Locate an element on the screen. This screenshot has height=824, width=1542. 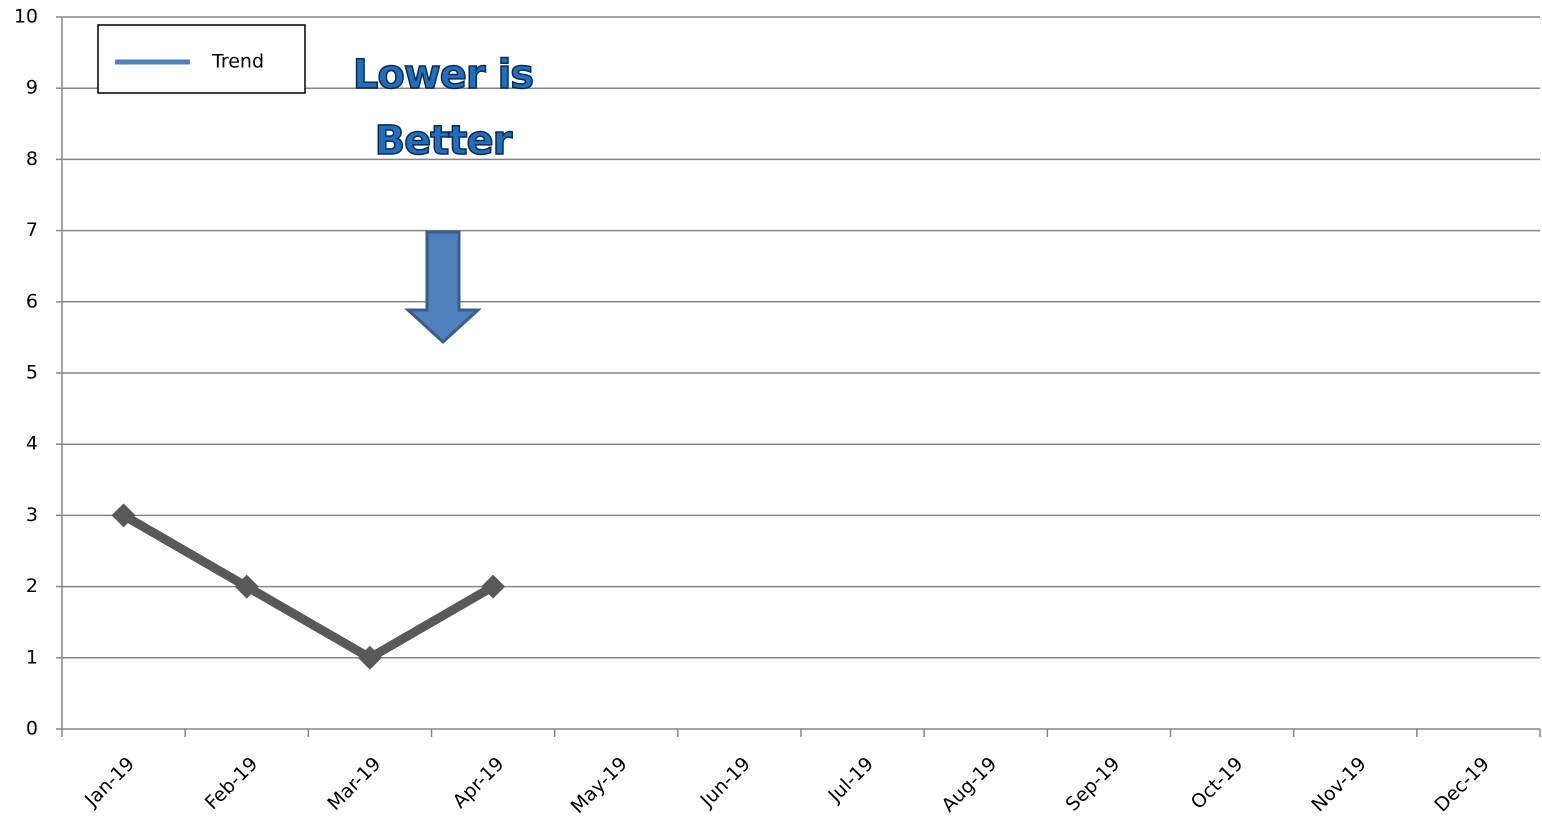
legend: Trend is located at coordinates (201, 59).